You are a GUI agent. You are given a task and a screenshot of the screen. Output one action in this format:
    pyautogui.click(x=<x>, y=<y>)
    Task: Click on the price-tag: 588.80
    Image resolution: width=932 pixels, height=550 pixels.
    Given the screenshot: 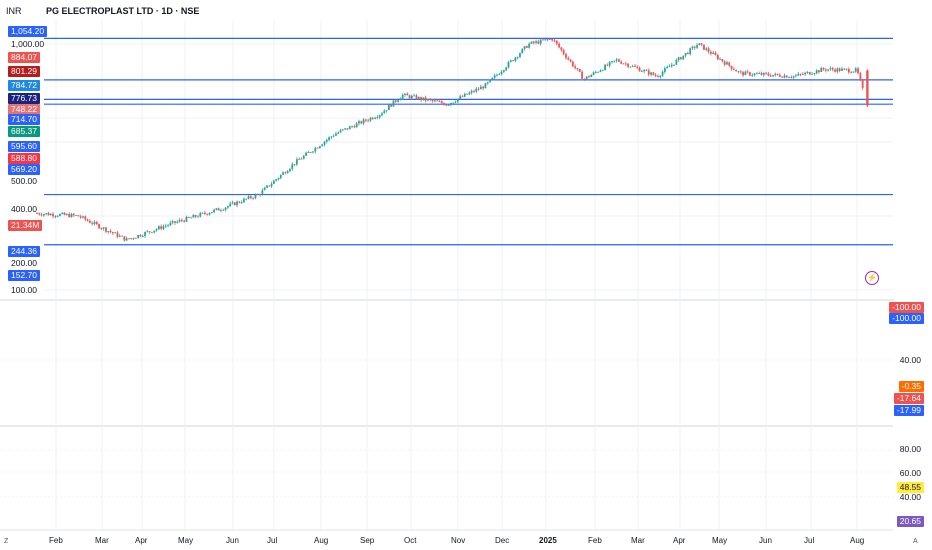 What is the action you would take?
    pyautogui.click(x=24, y=158)
    